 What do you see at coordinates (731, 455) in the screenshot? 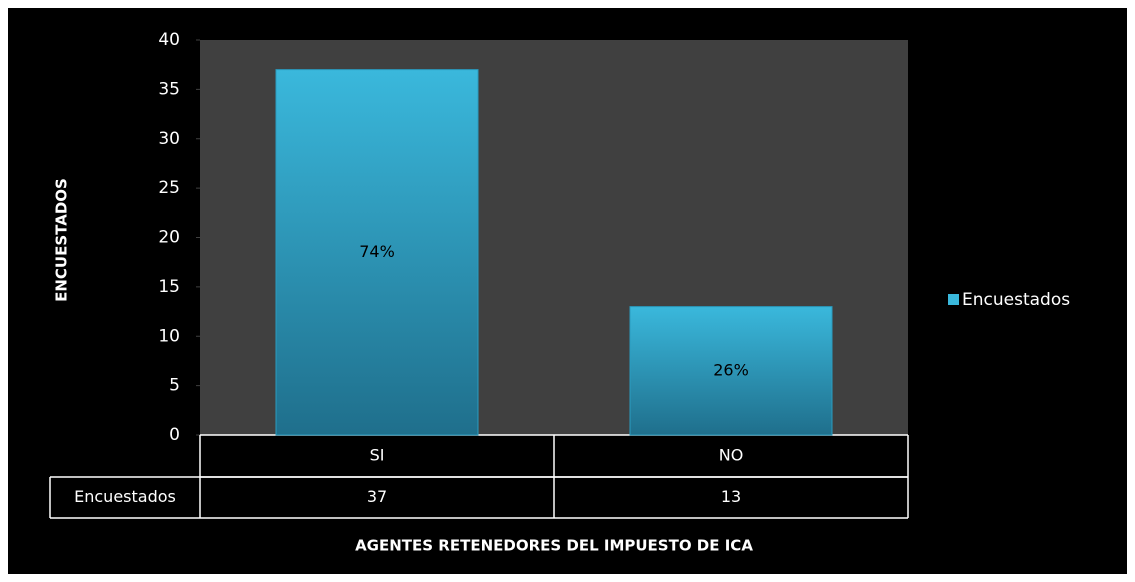
I see `x-tick-label: NO` at bounding box center [731, 455].